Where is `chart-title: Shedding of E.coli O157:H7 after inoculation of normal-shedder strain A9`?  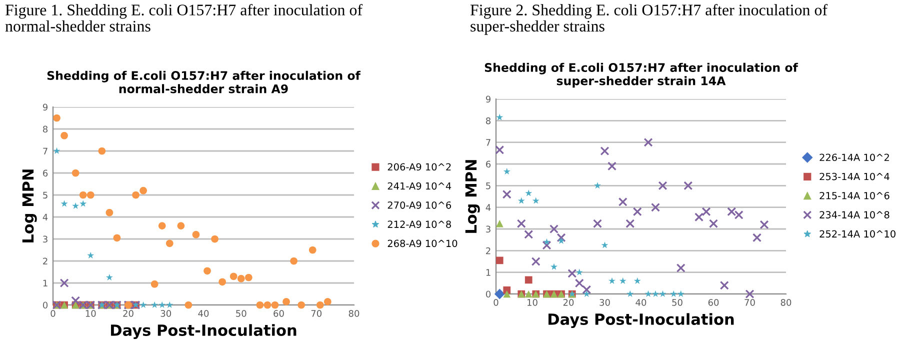
chart-title: Shedding of E.coli O157:H7 after inoculation of normal-shedder strain A9 is located at coordinates (204, 82).